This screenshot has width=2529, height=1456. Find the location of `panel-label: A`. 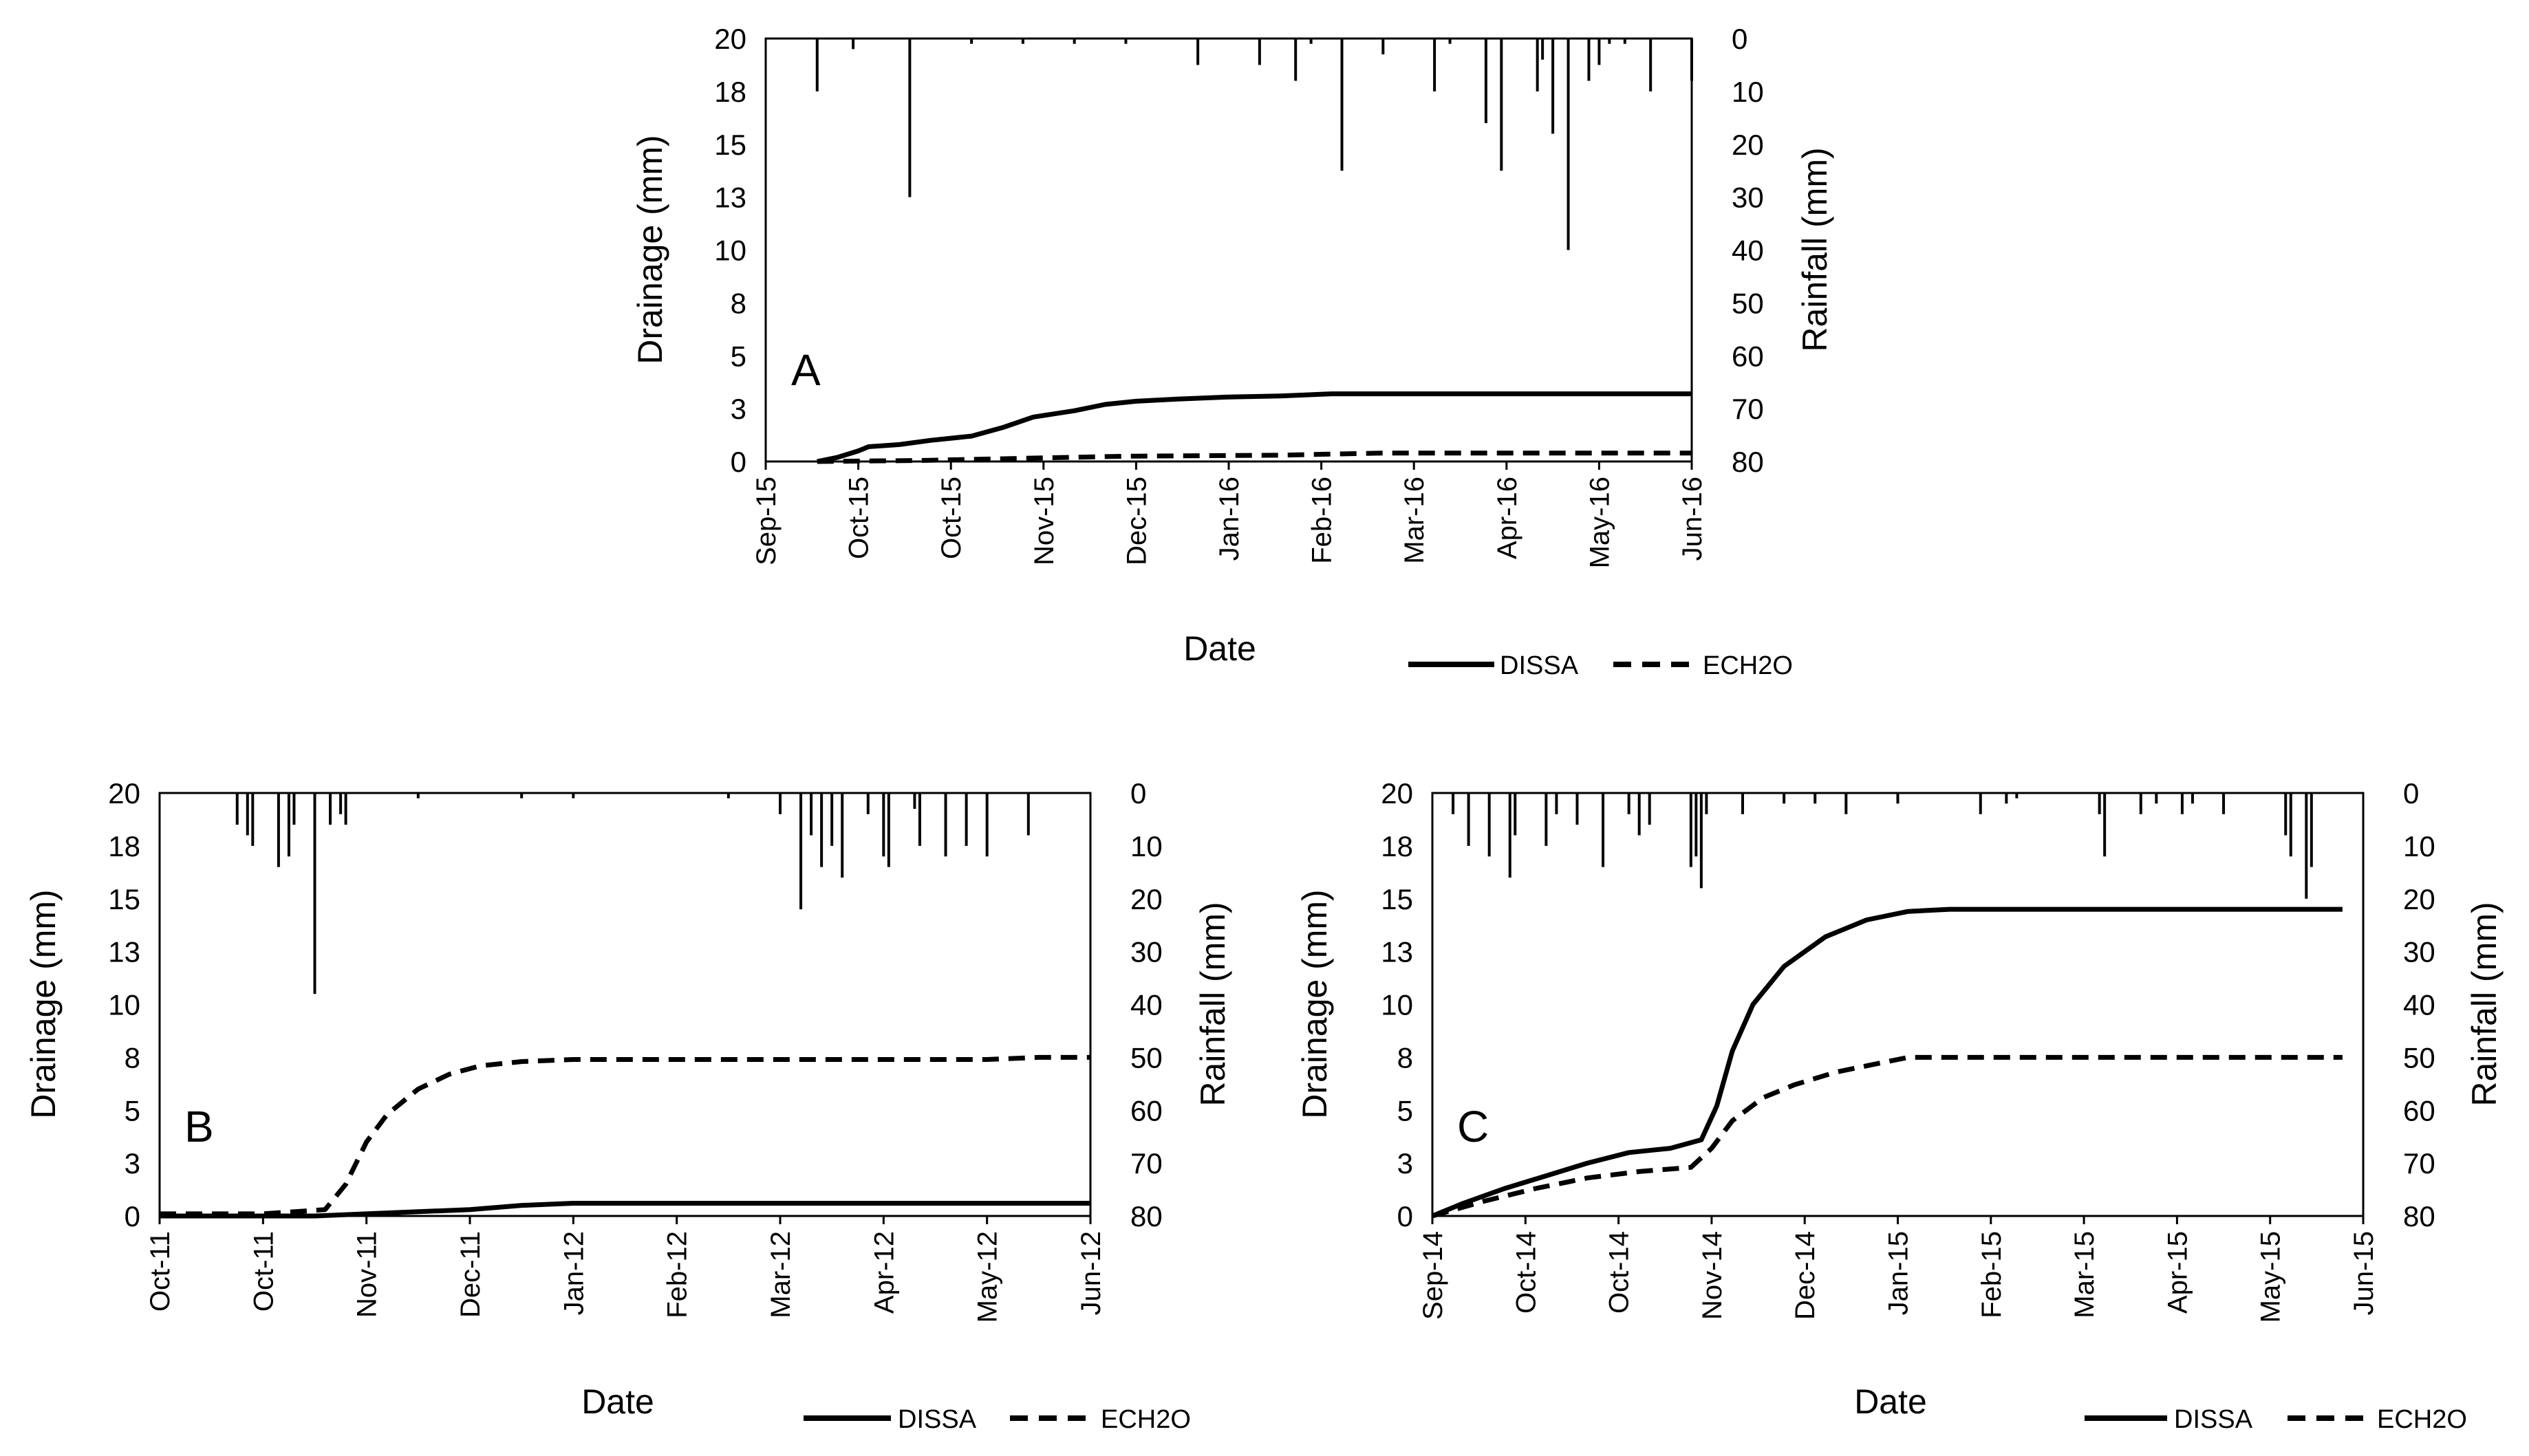

panel-label: A is located at coordinates (806, 370).